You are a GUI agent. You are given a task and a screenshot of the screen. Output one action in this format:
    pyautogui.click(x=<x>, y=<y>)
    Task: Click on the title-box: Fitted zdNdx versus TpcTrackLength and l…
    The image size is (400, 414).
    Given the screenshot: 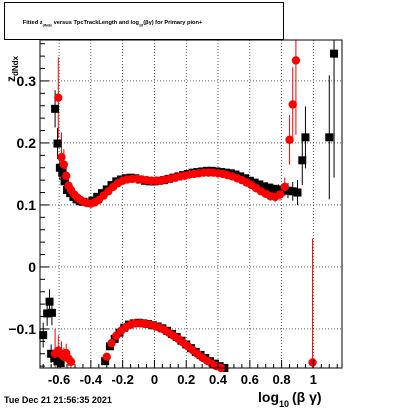 What is the action you would take?
    pyautogui.click(x=144, y=21)
    